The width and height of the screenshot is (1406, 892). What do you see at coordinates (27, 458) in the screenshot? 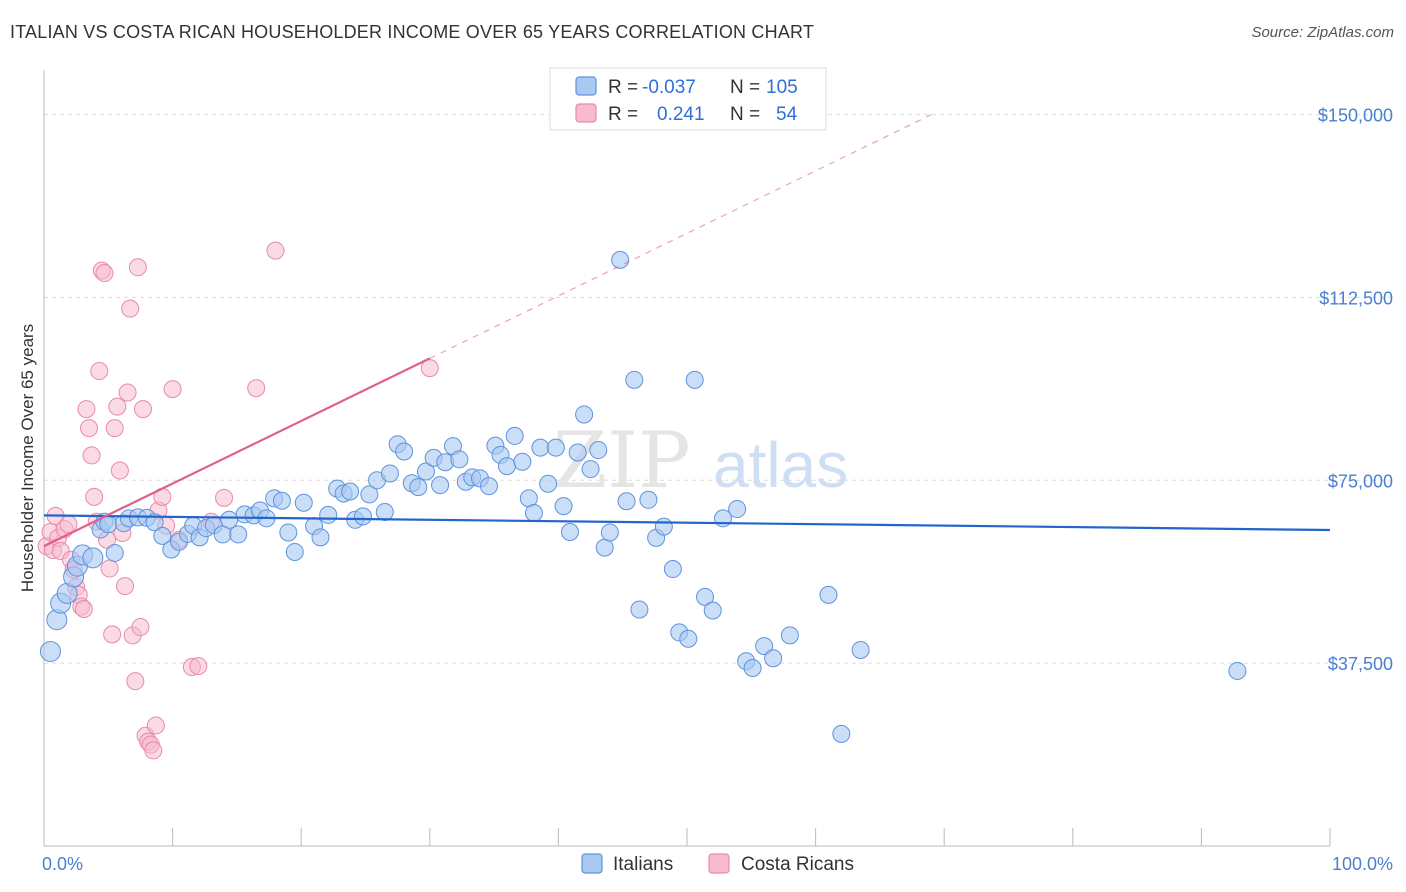
I see `y-axis-title: Householder Income Over 65 years` at bounding box center [27, 458].